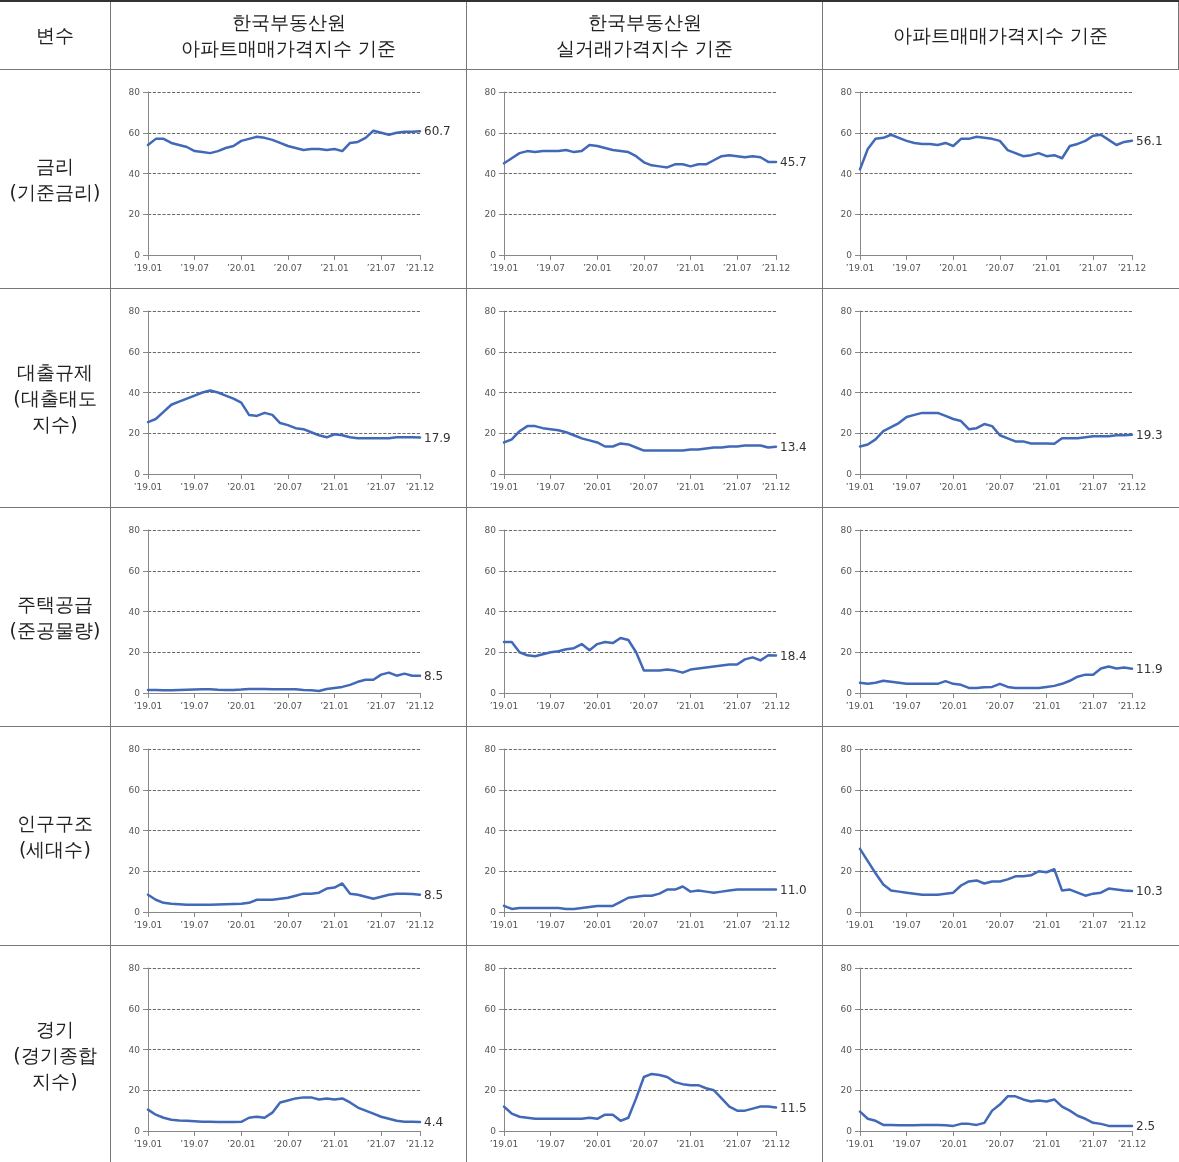 This screenshot has height=1162, width=1179. What do you see at coordinates (55, 836) in the screenshot?
I see `text: 인구구조 (세대수)` at bounding box center [55, 836].